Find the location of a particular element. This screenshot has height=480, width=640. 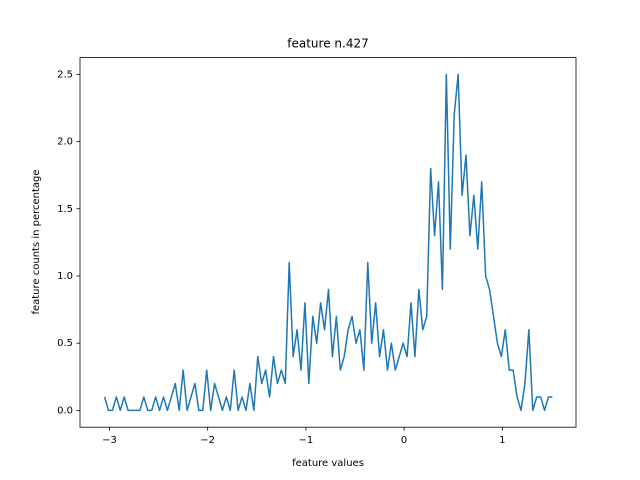

x-tick-label: 0 is located at coordinates (404, 440).